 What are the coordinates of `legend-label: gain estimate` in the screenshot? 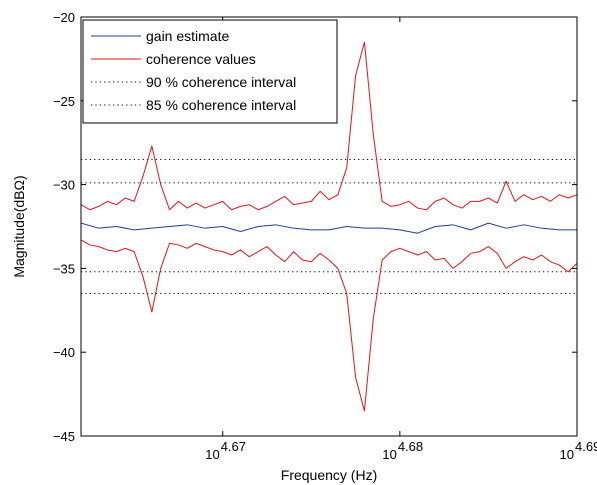 It's located at (187, 36).